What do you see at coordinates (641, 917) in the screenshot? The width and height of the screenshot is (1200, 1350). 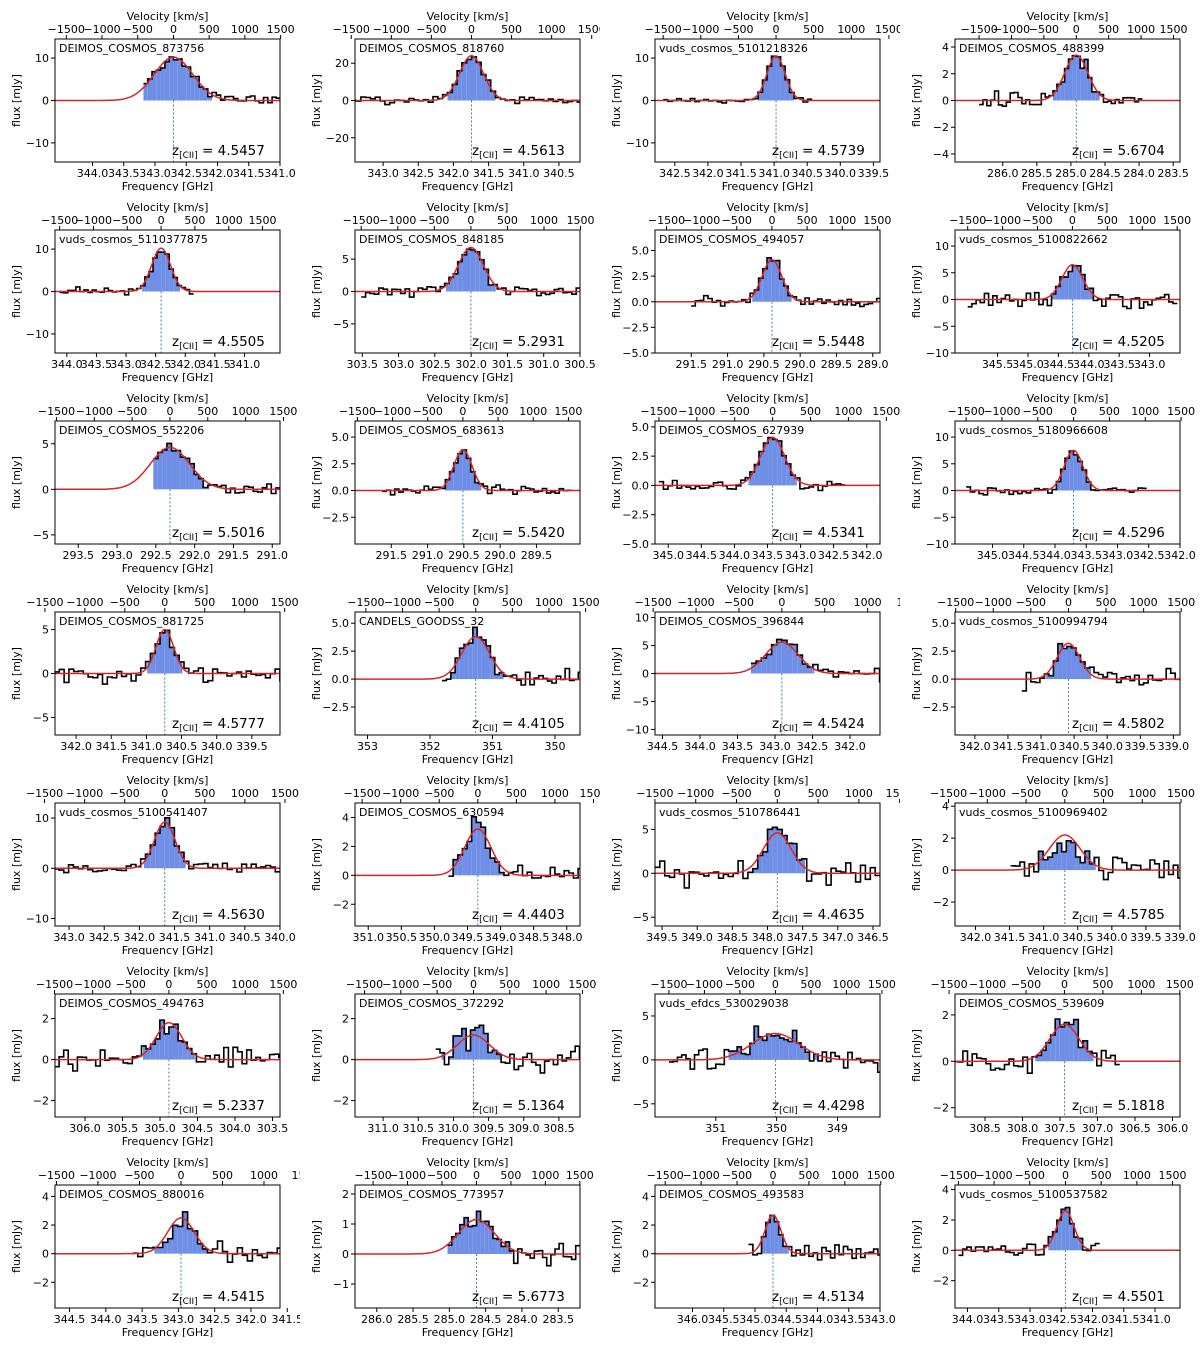 I see `y-tick-label: −5` at bounding box center [641, 917].